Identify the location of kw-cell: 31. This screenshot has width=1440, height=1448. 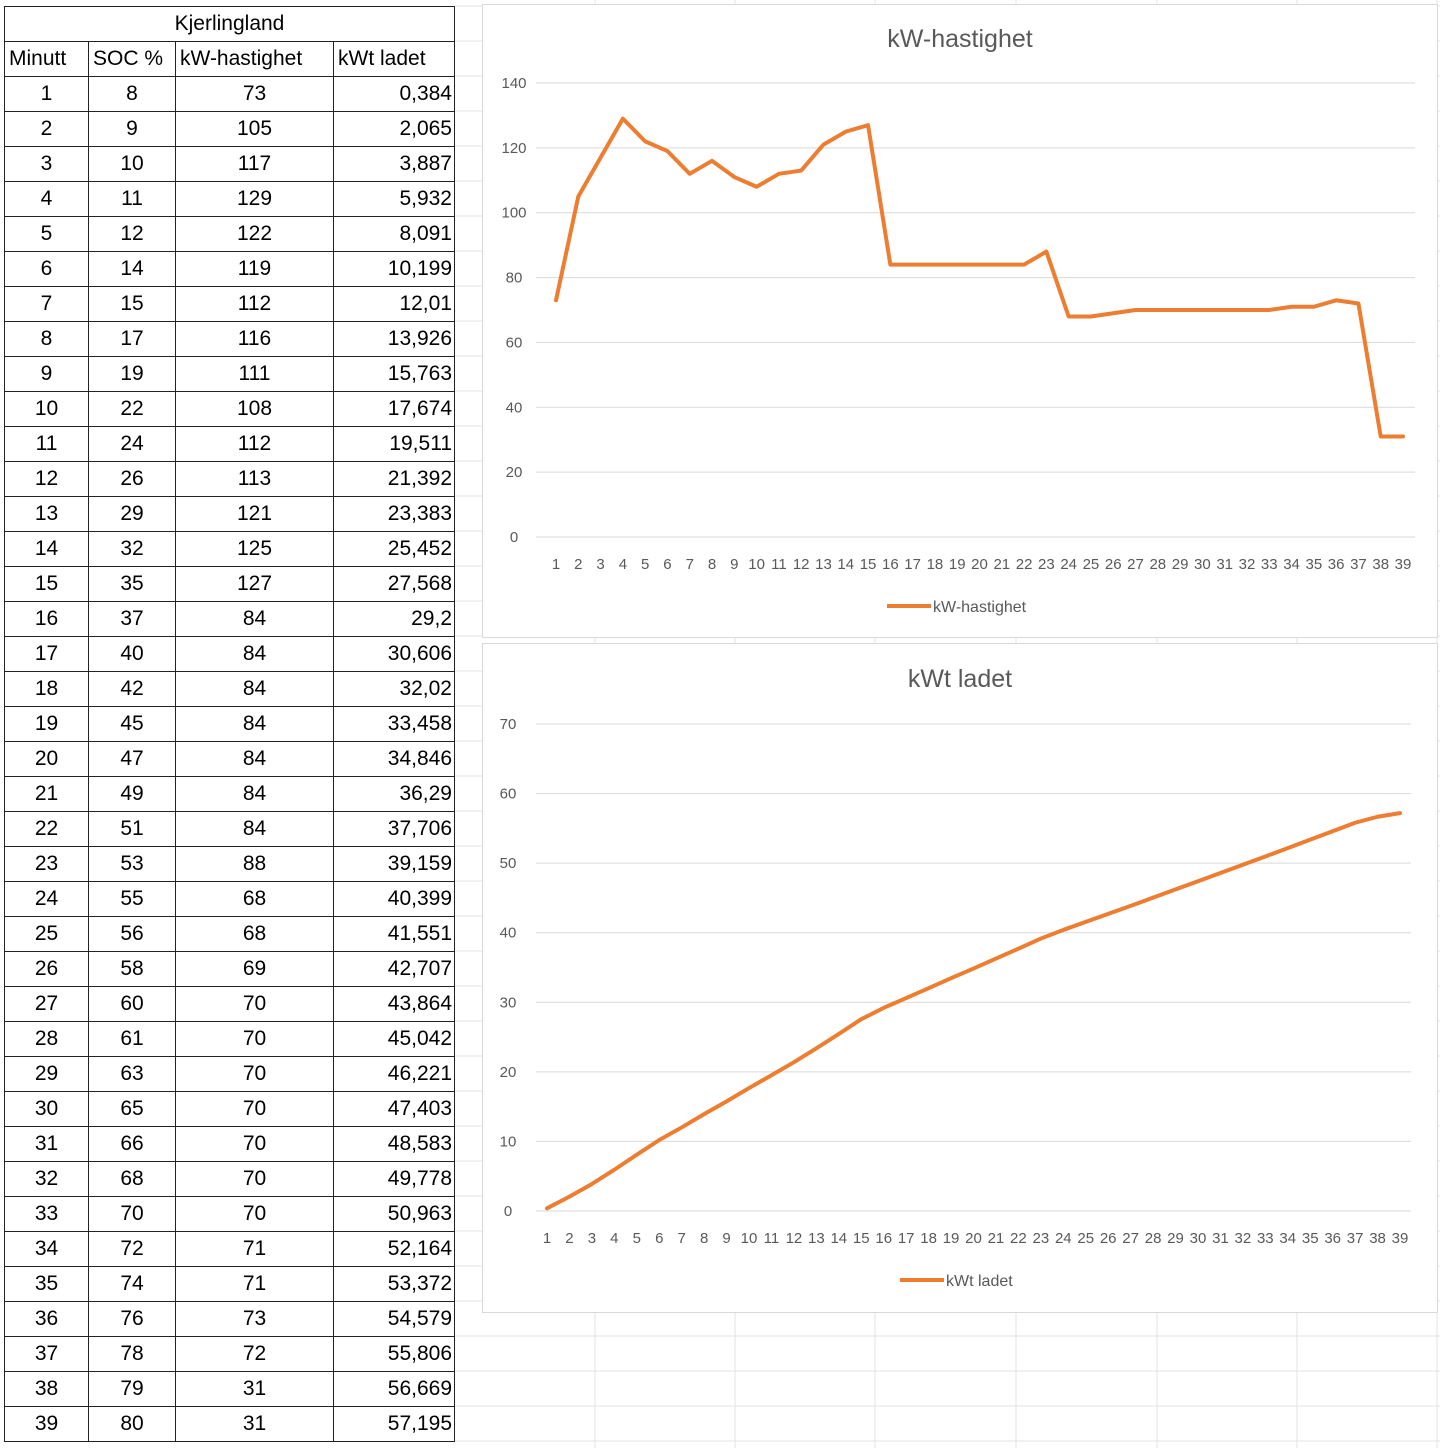
(254, 1389).